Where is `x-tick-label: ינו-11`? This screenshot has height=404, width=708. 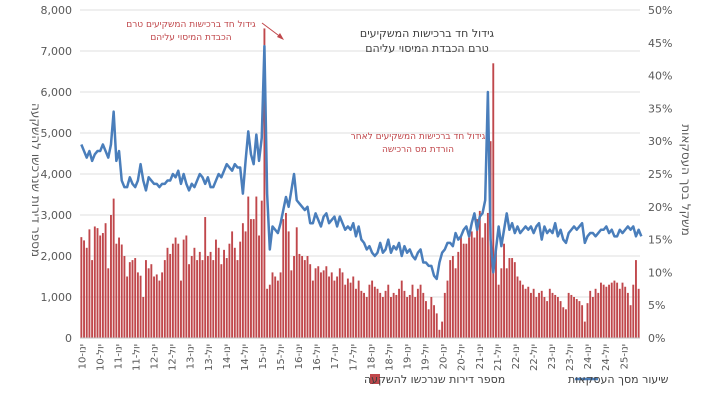 x-tick-label: ינו-11 is located at coordinates (119, 356).